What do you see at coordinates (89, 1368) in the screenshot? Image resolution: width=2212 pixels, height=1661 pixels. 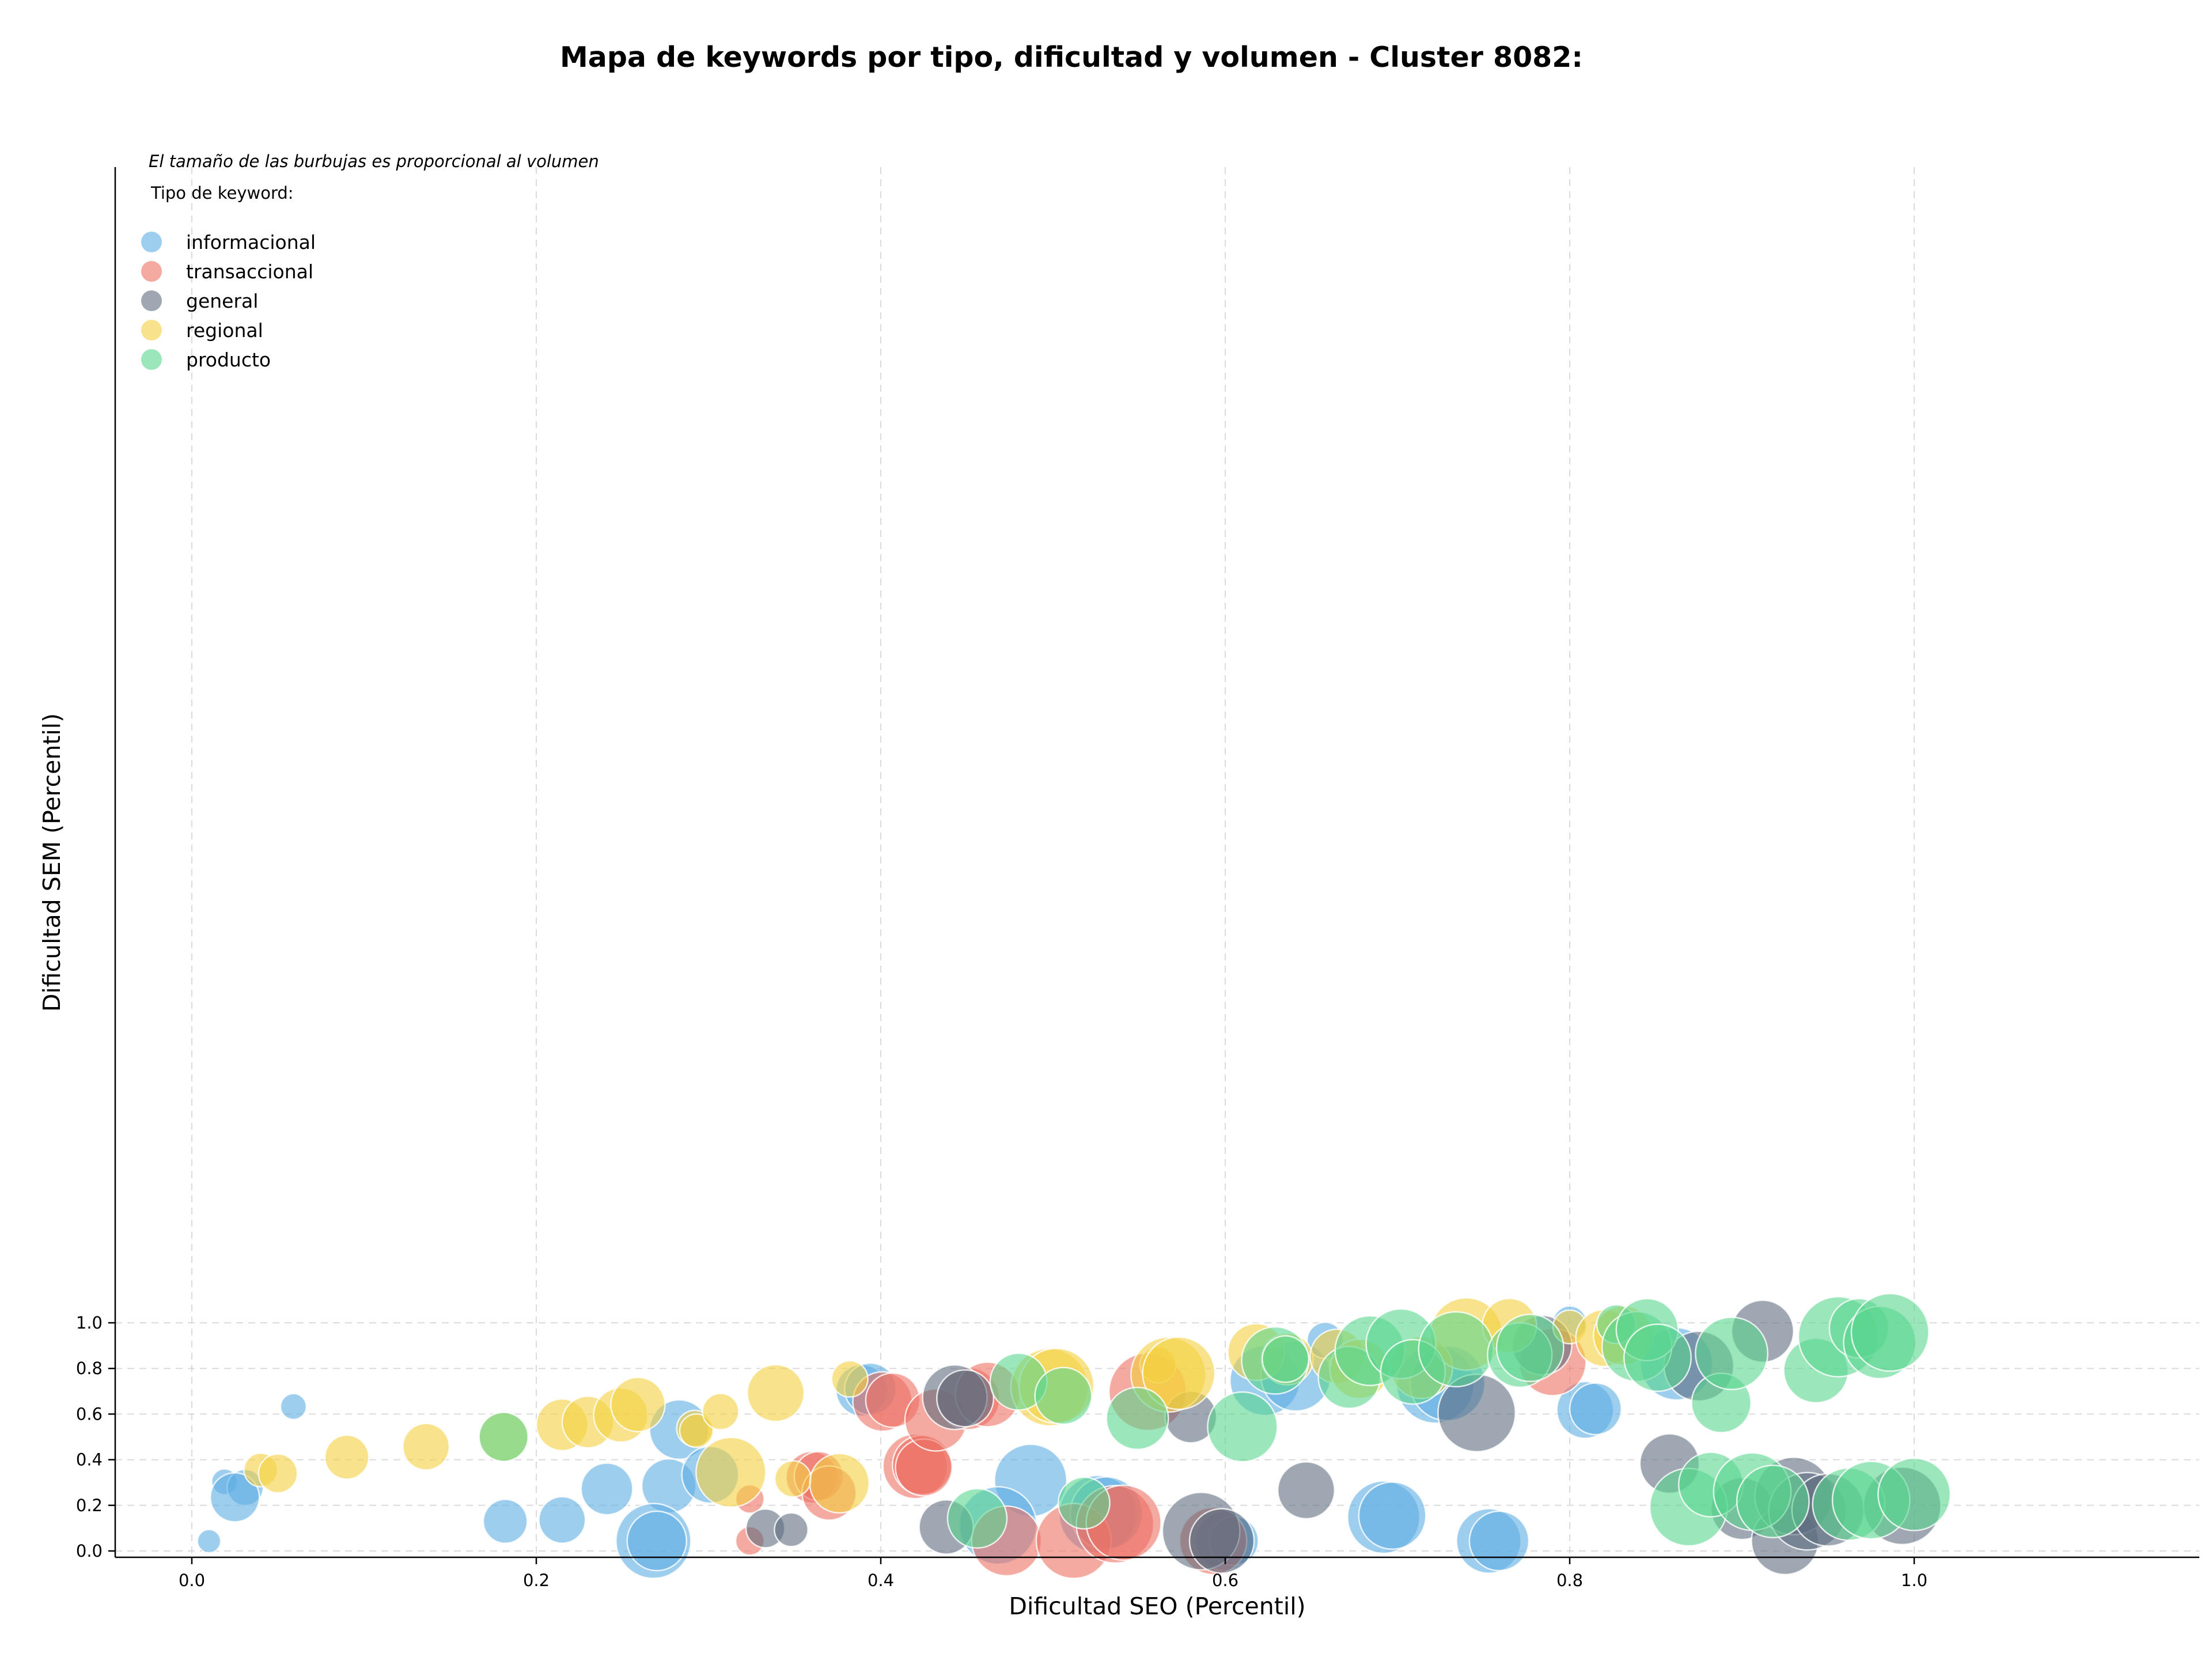 I see `y-tick-label: 0.8` at bounding box center [89, 1368].